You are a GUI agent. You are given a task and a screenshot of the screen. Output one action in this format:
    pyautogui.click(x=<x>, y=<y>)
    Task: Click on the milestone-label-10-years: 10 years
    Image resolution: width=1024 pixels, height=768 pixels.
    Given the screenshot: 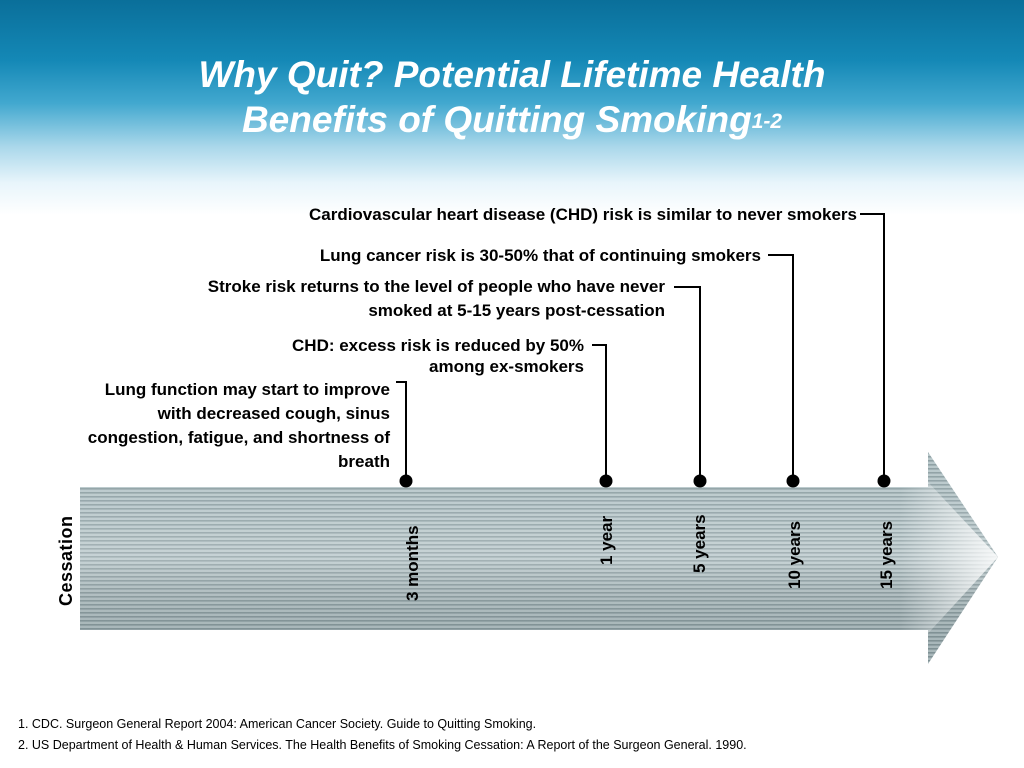 What is the action you would take?
    pyautogui.click(x=794, y=554)
    